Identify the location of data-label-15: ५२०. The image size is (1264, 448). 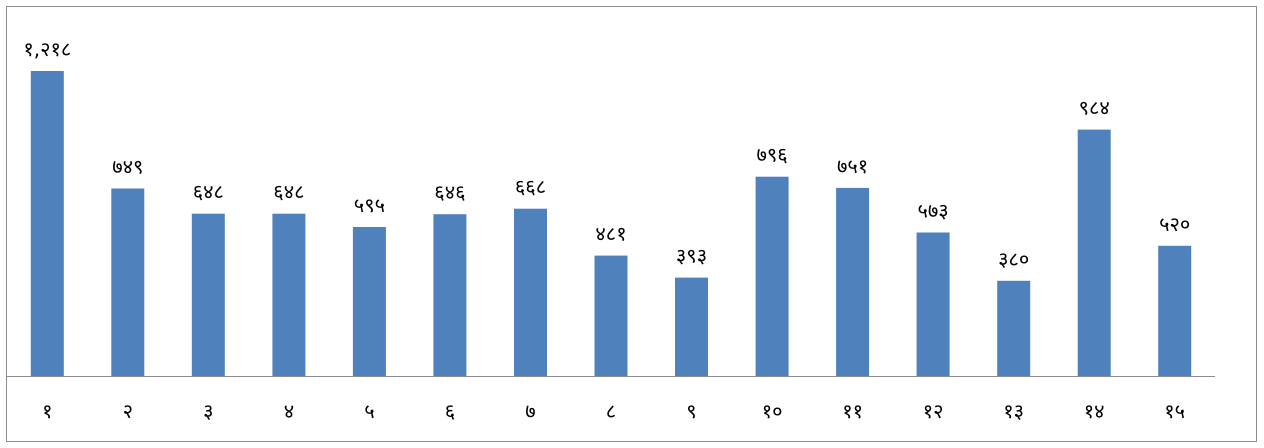
(1174, 224).